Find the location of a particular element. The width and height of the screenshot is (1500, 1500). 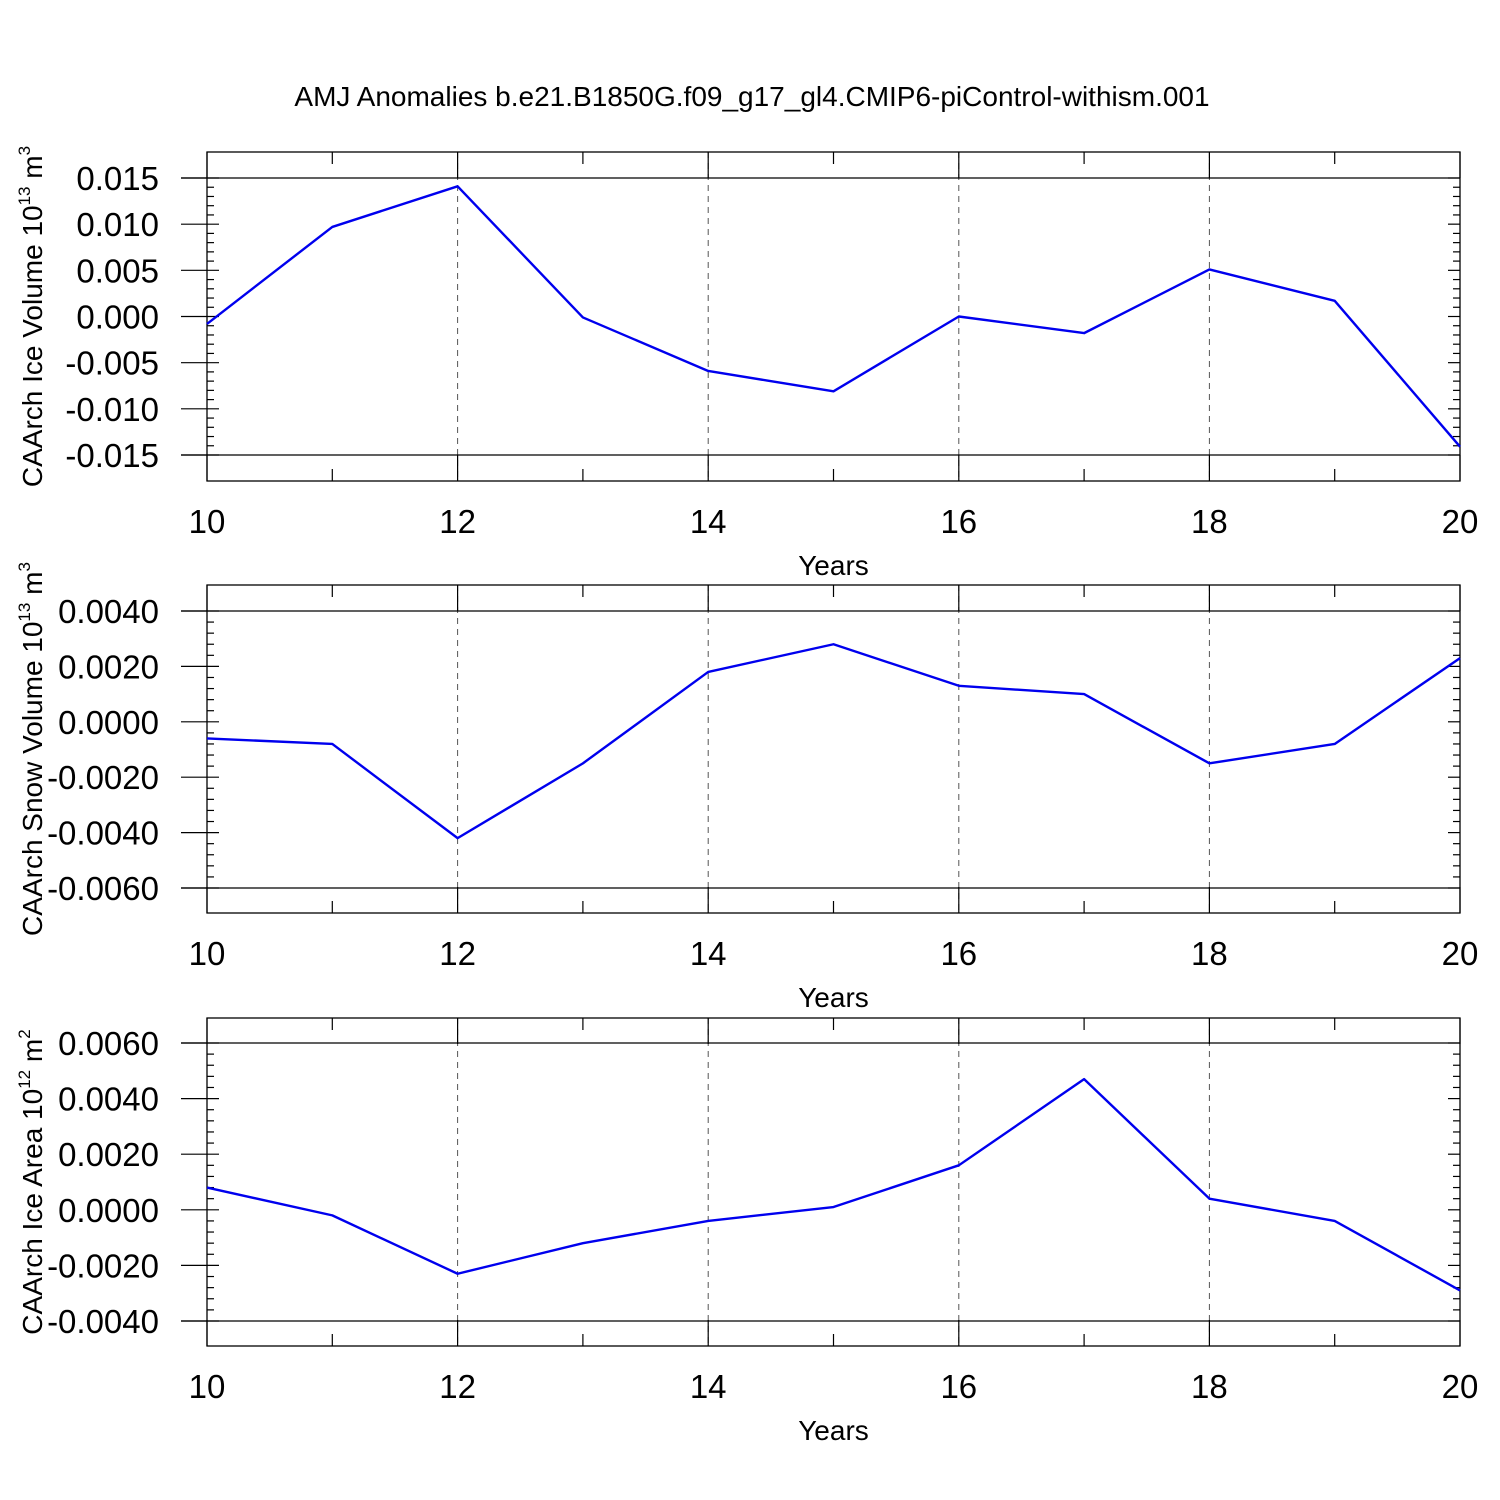

y-tick-label: -0.0060 is located at coordinates (103, 888).